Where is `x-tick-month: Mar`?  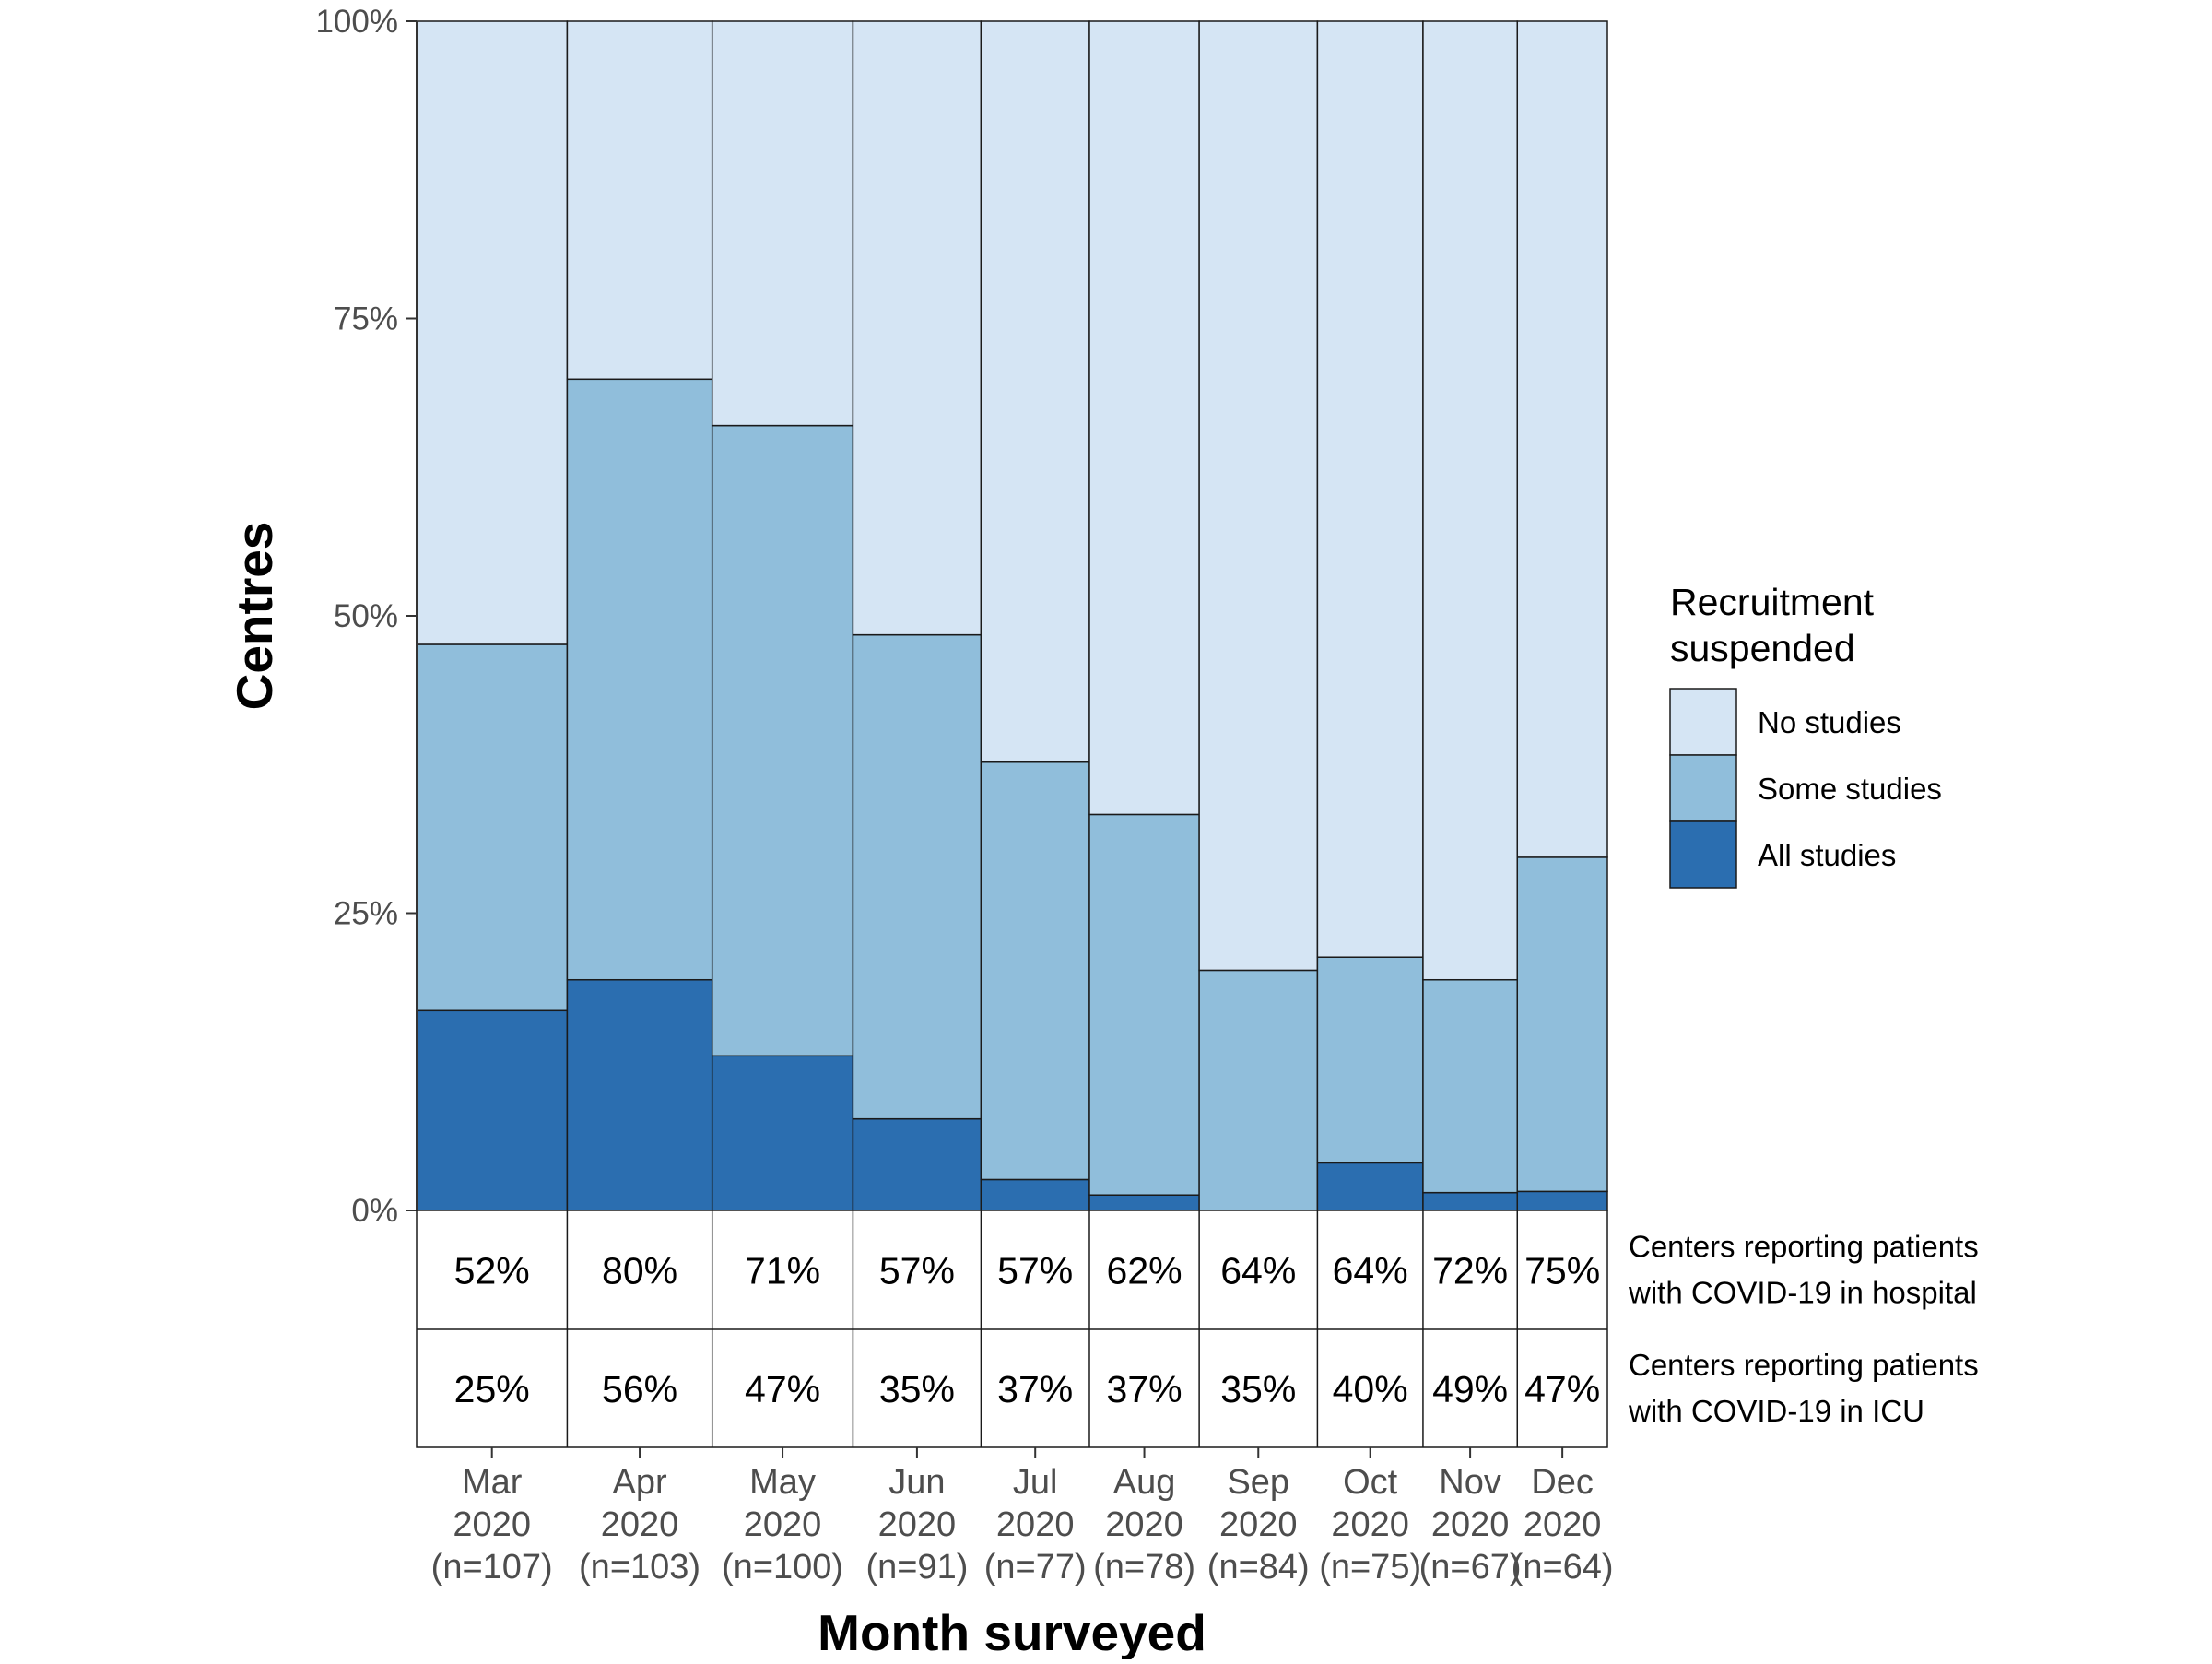 x-tick-month: Mar is located at coordinates (492, 1482).